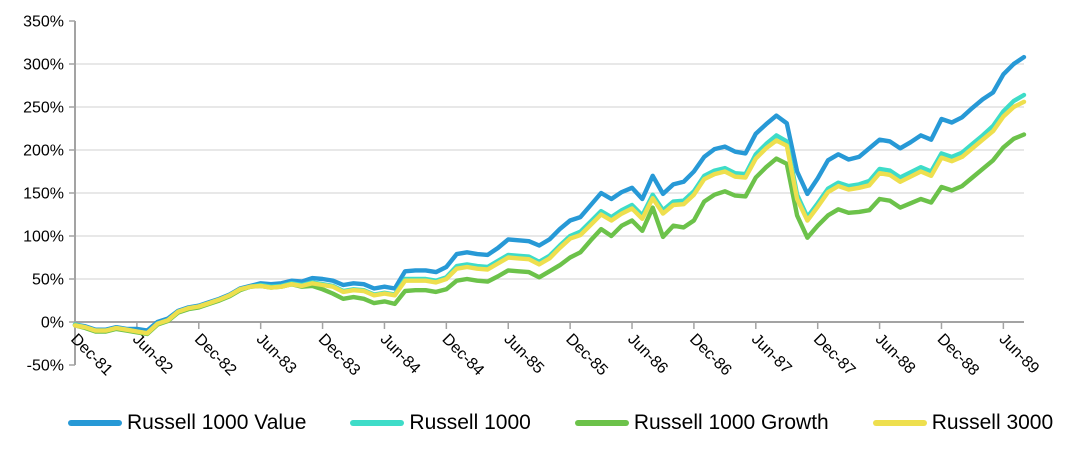  What do you see at coordinates (45, 366) in the screenshot?
I see `y-axis-label: -50%` at bounding box center [45, 366].